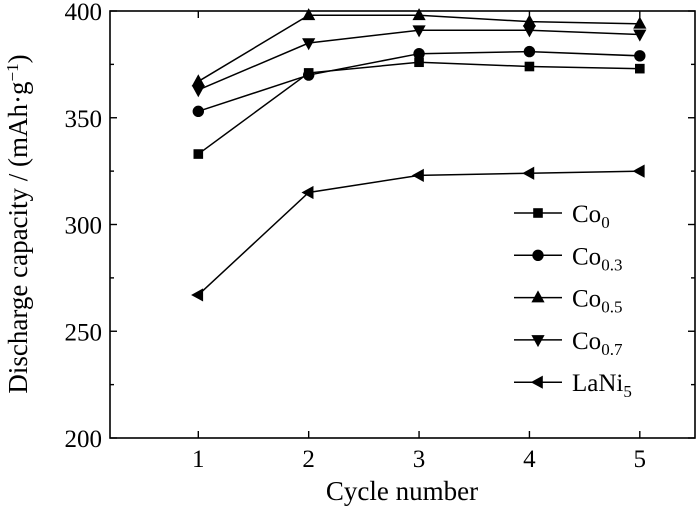 Image resolution: width=700 pixels, height=507 pixels. I want to click on y-axis-title: Discharge capacity / (mAh·g−1), so click(18, 223).